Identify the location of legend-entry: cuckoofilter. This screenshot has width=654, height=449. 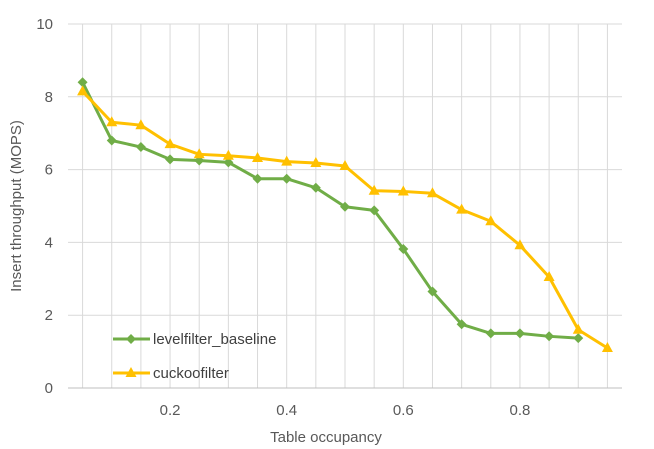
(171, 373).